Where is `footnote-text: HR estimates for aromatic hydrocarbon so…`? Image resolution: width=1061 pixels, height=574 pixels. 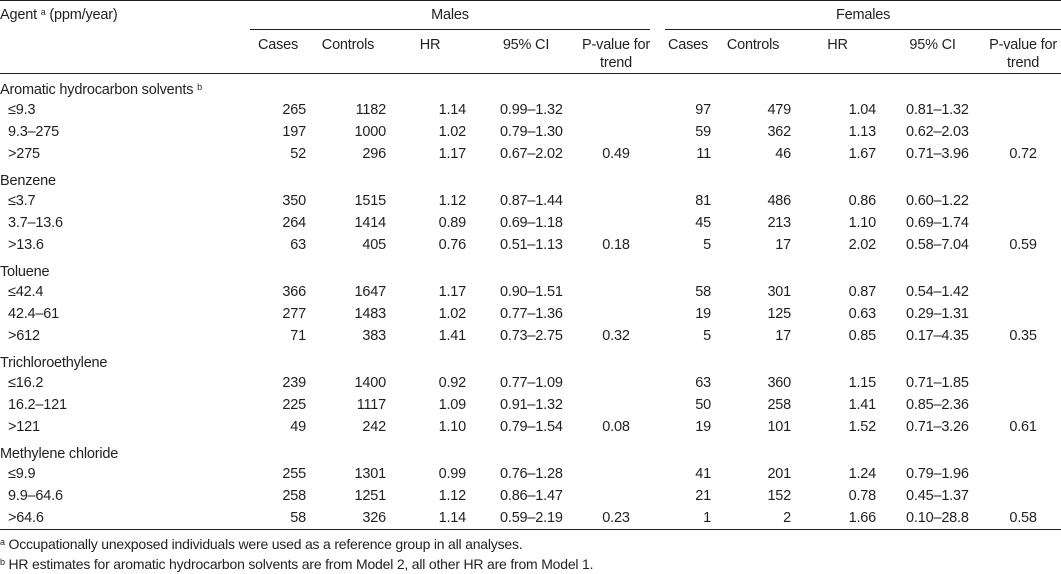 footnote-text: HR estimates for aromatic hydrocarbon so… is located at coordinates (301, 564).